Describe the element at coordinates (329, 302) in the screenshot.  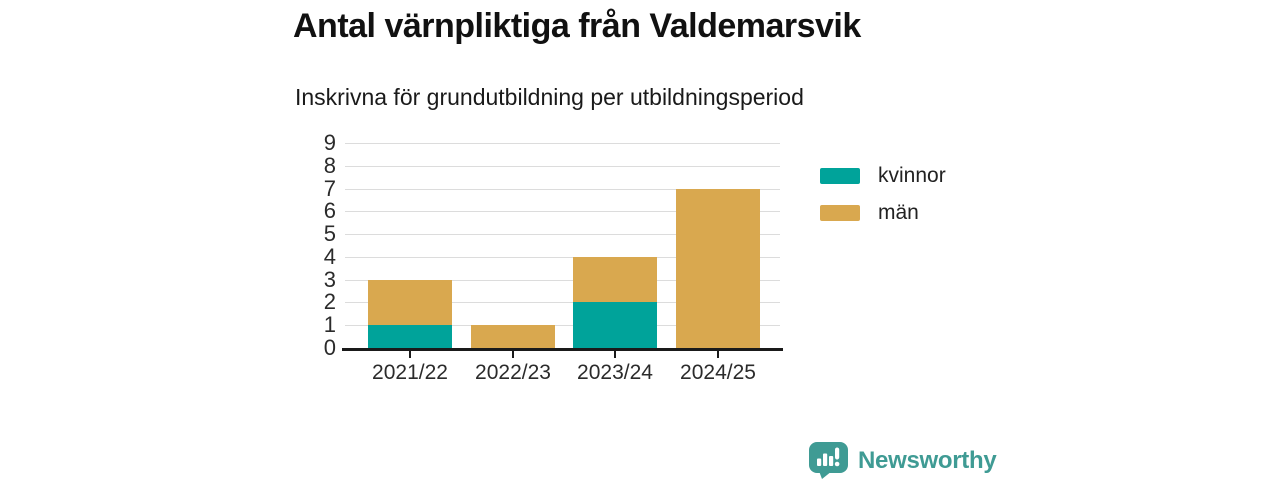
I see `y-tick-label: 2` at that location.